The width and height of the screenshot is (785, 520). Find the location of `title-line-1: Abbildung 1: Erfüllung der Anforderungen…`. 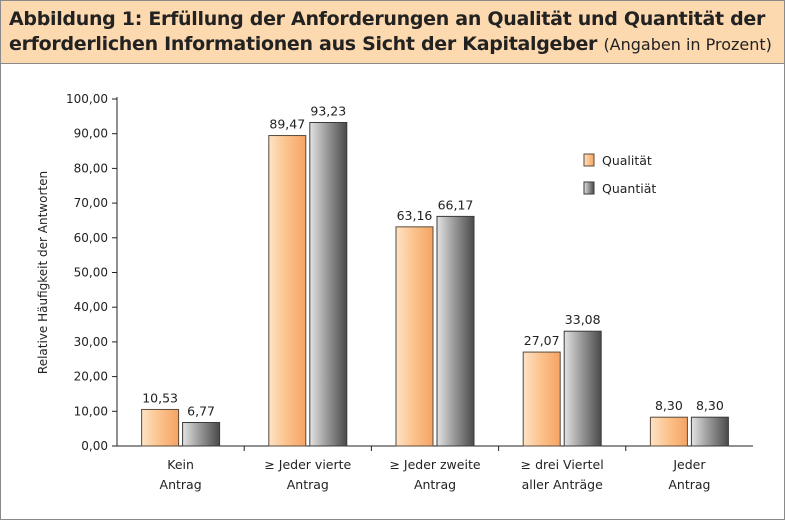

title-line-1: Abbildung 1: Erfüllung der Anforderungen… is located at coordinates (387, 19).